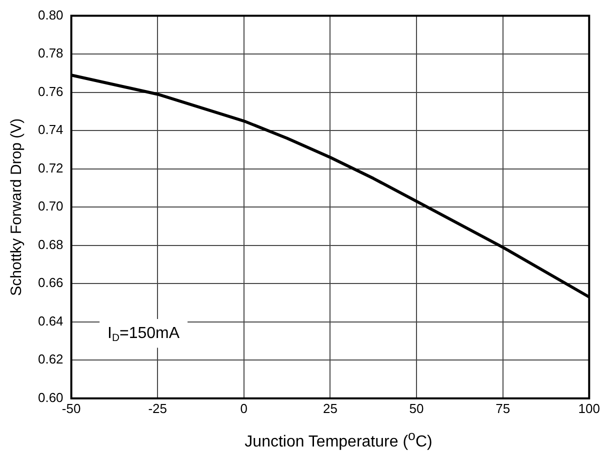 The width and height of the screenshot is (603, 455). I want to click on y-tick-label: 0.66, so click(51, 282).